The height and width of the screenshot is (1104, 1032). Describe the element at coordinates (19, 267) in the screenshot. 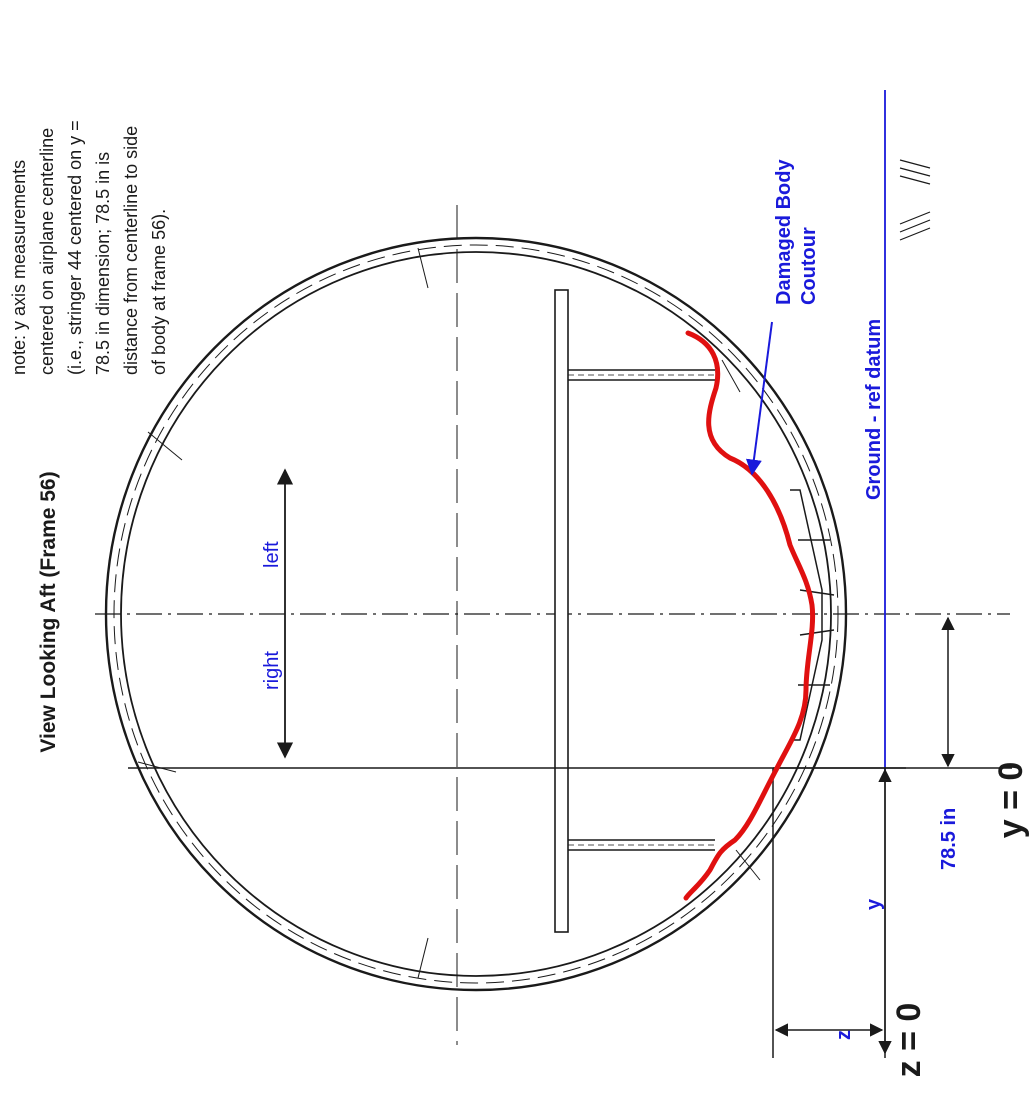

I see `note-line-1: note: y axis measurements` at that location.